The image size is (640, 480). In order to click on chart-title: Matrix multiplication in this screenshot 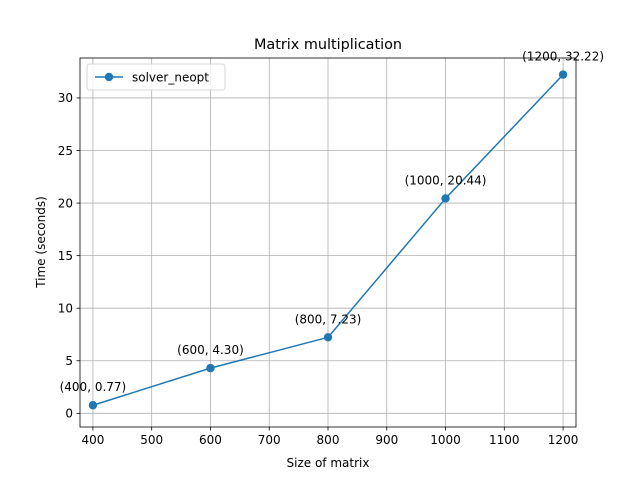, I will do `click(328, 45)`.